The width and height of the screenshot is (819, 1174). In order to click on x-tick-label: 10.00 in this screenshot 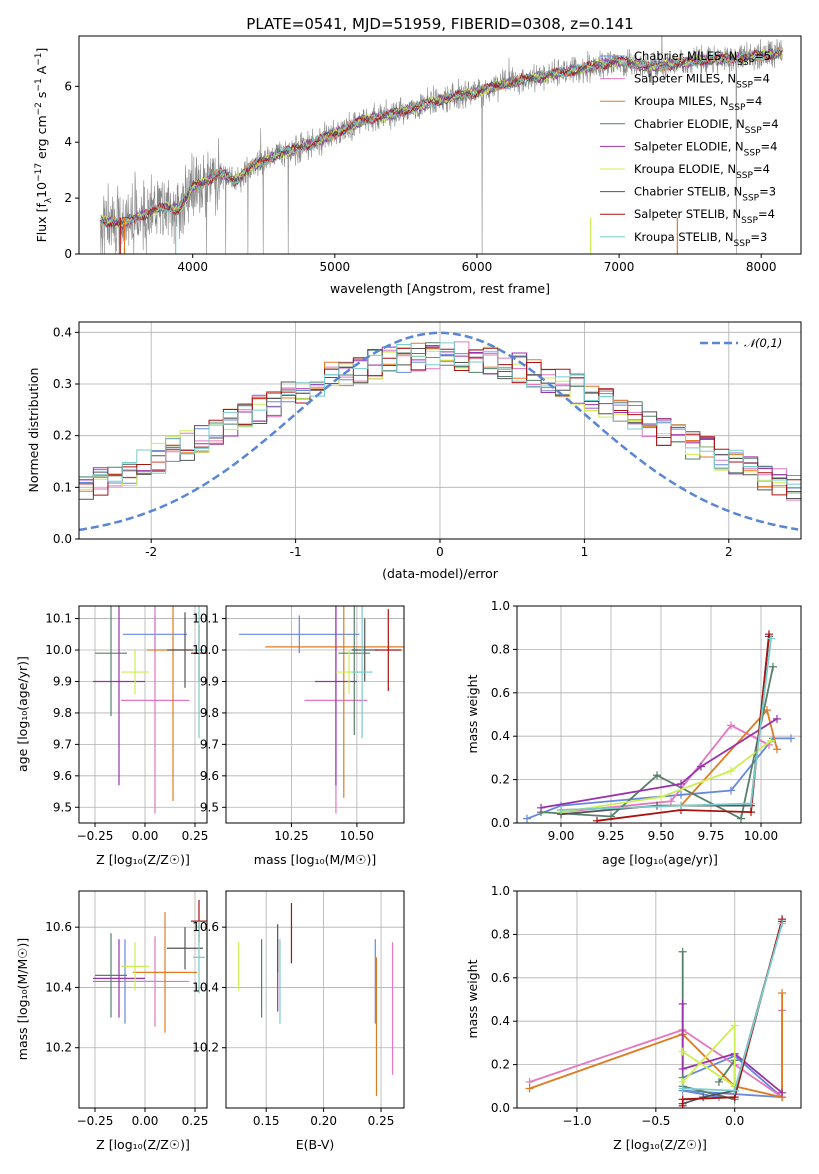, I will do `click(761, 836)`.